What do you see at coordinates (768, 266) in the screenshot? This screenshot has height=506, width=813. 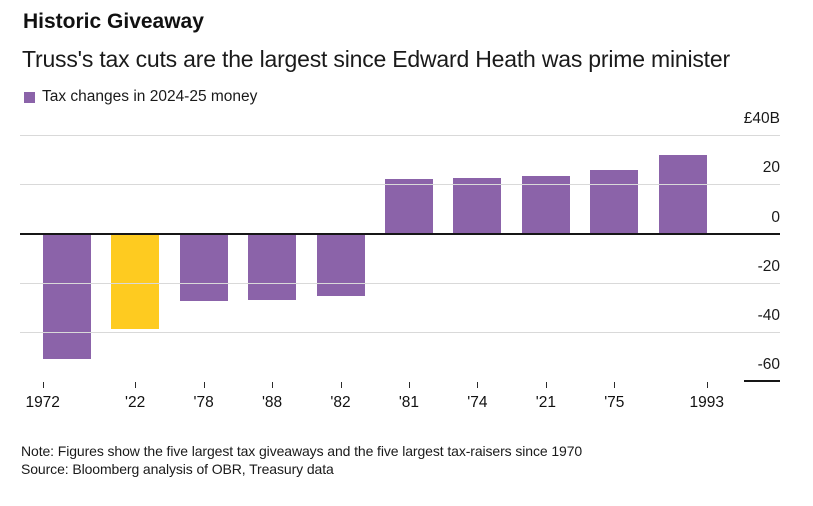 I see `y-axis-label: -20` at bounding box center [768, 266].